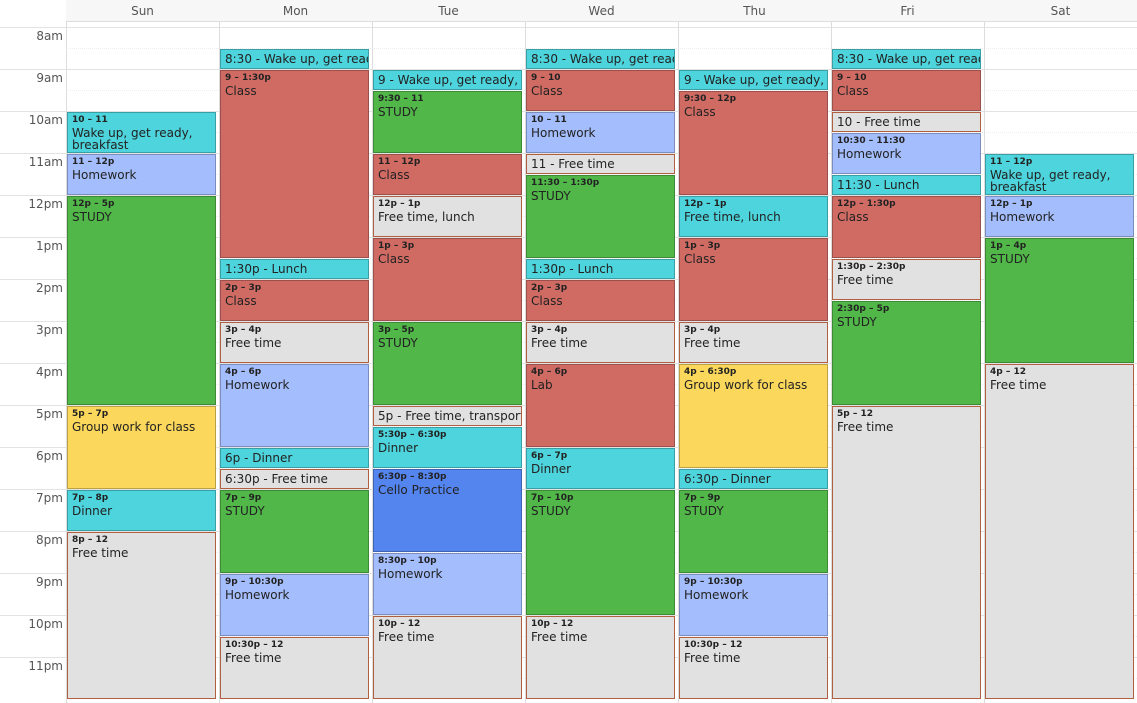  Describe the element at coordinates (295, 11) in the screenshot. I see `day-header: Mon` at that location.